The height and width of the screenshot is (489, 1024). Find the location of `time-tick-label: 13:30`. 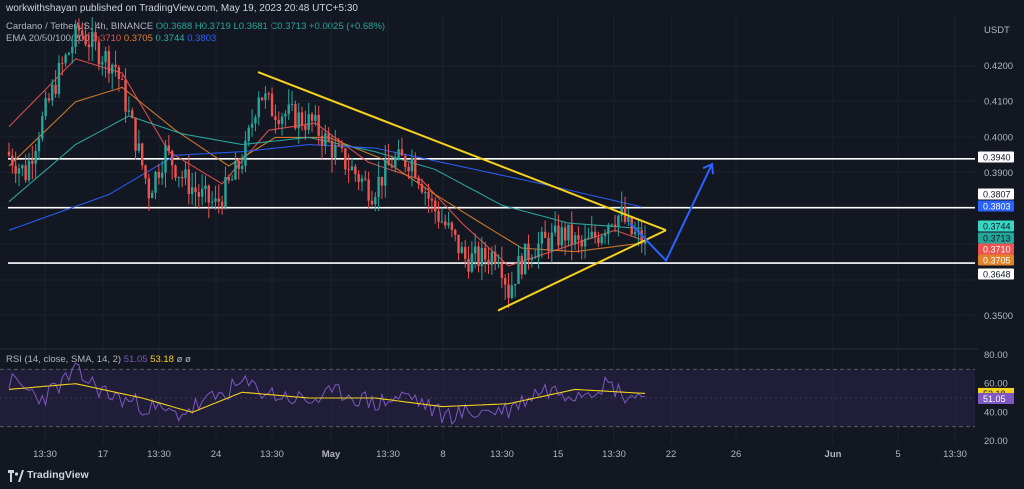

time-tick-label: 13:30 is located at coordinates (272, 454).